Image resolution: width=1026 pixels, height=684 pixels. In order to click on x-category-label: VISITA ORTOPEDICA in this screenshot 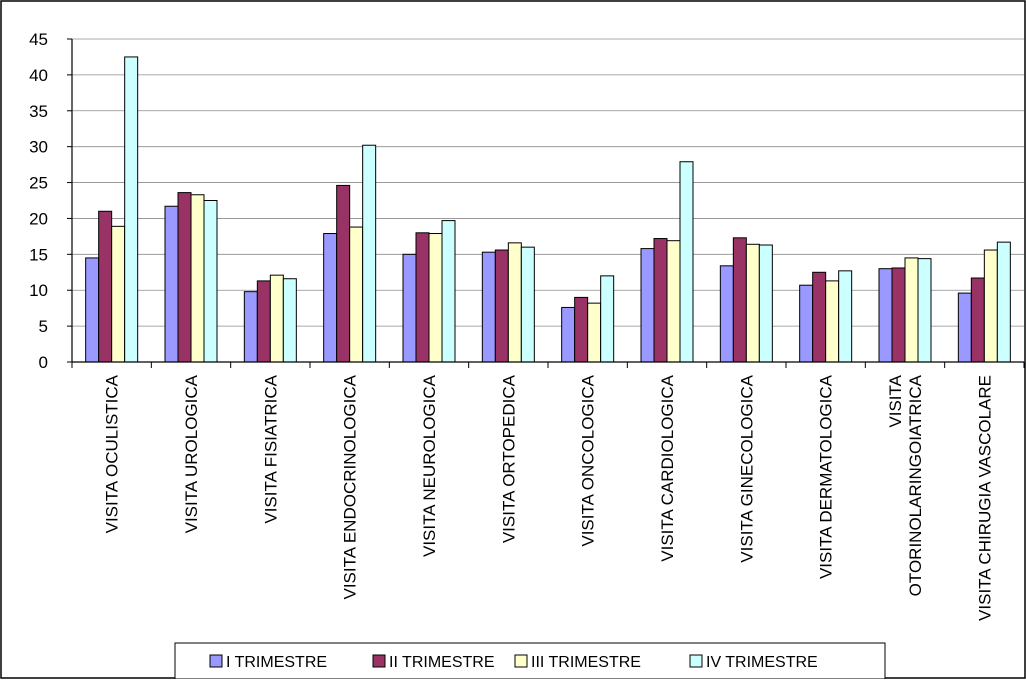, I will do `click(508, 458)`.